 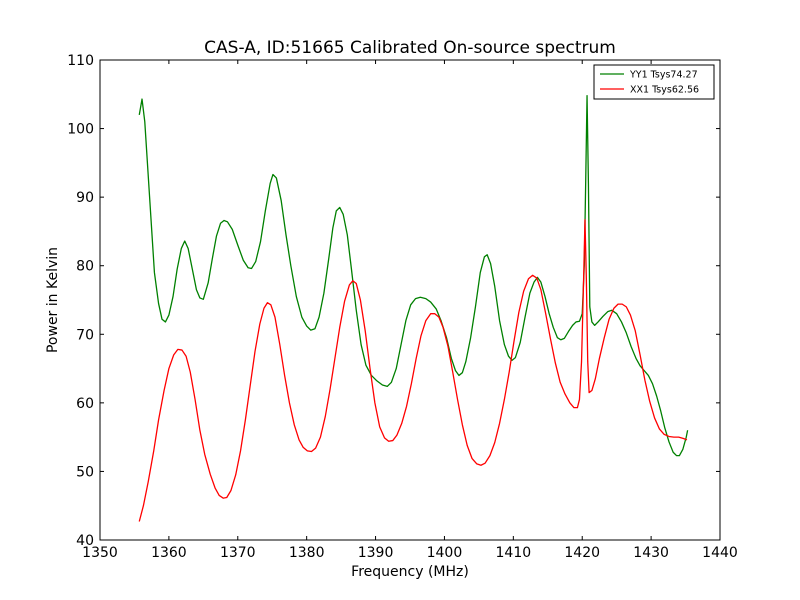 What do you see at coordinates (53, 300) in the screenshot?
I see `y-axis-label: Power in Kelvin` at bounding box center [53, 300].